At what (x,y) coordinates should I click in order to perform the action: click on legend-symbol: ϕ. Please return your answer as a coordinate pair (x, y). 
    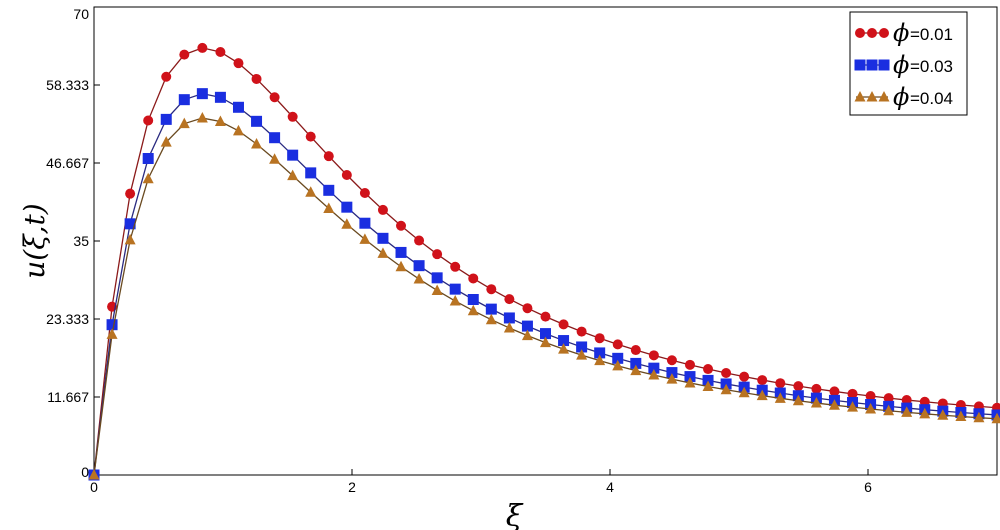
    Looking at the image, I should click on (901, 65).